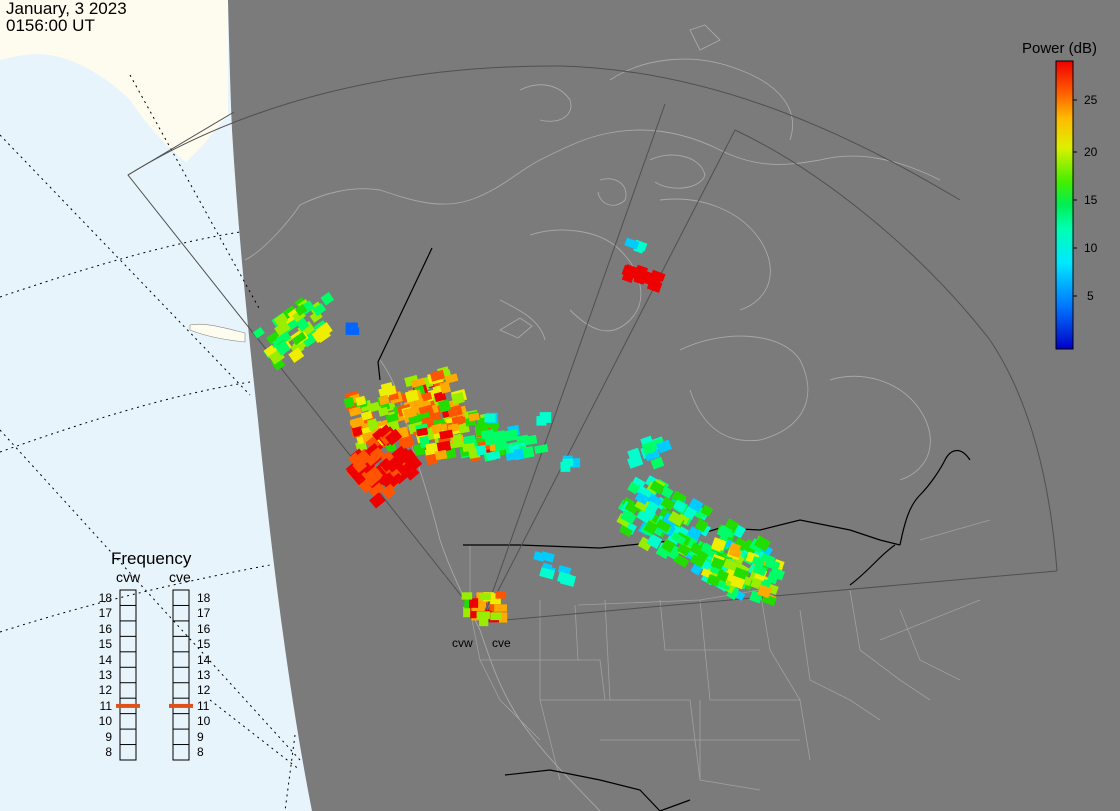 This screenshot has width=1120, height=811. Describe the element at coordinates (128, 577) in the screenshot. I see `frequency-radar-cvw: cvw` at that location.